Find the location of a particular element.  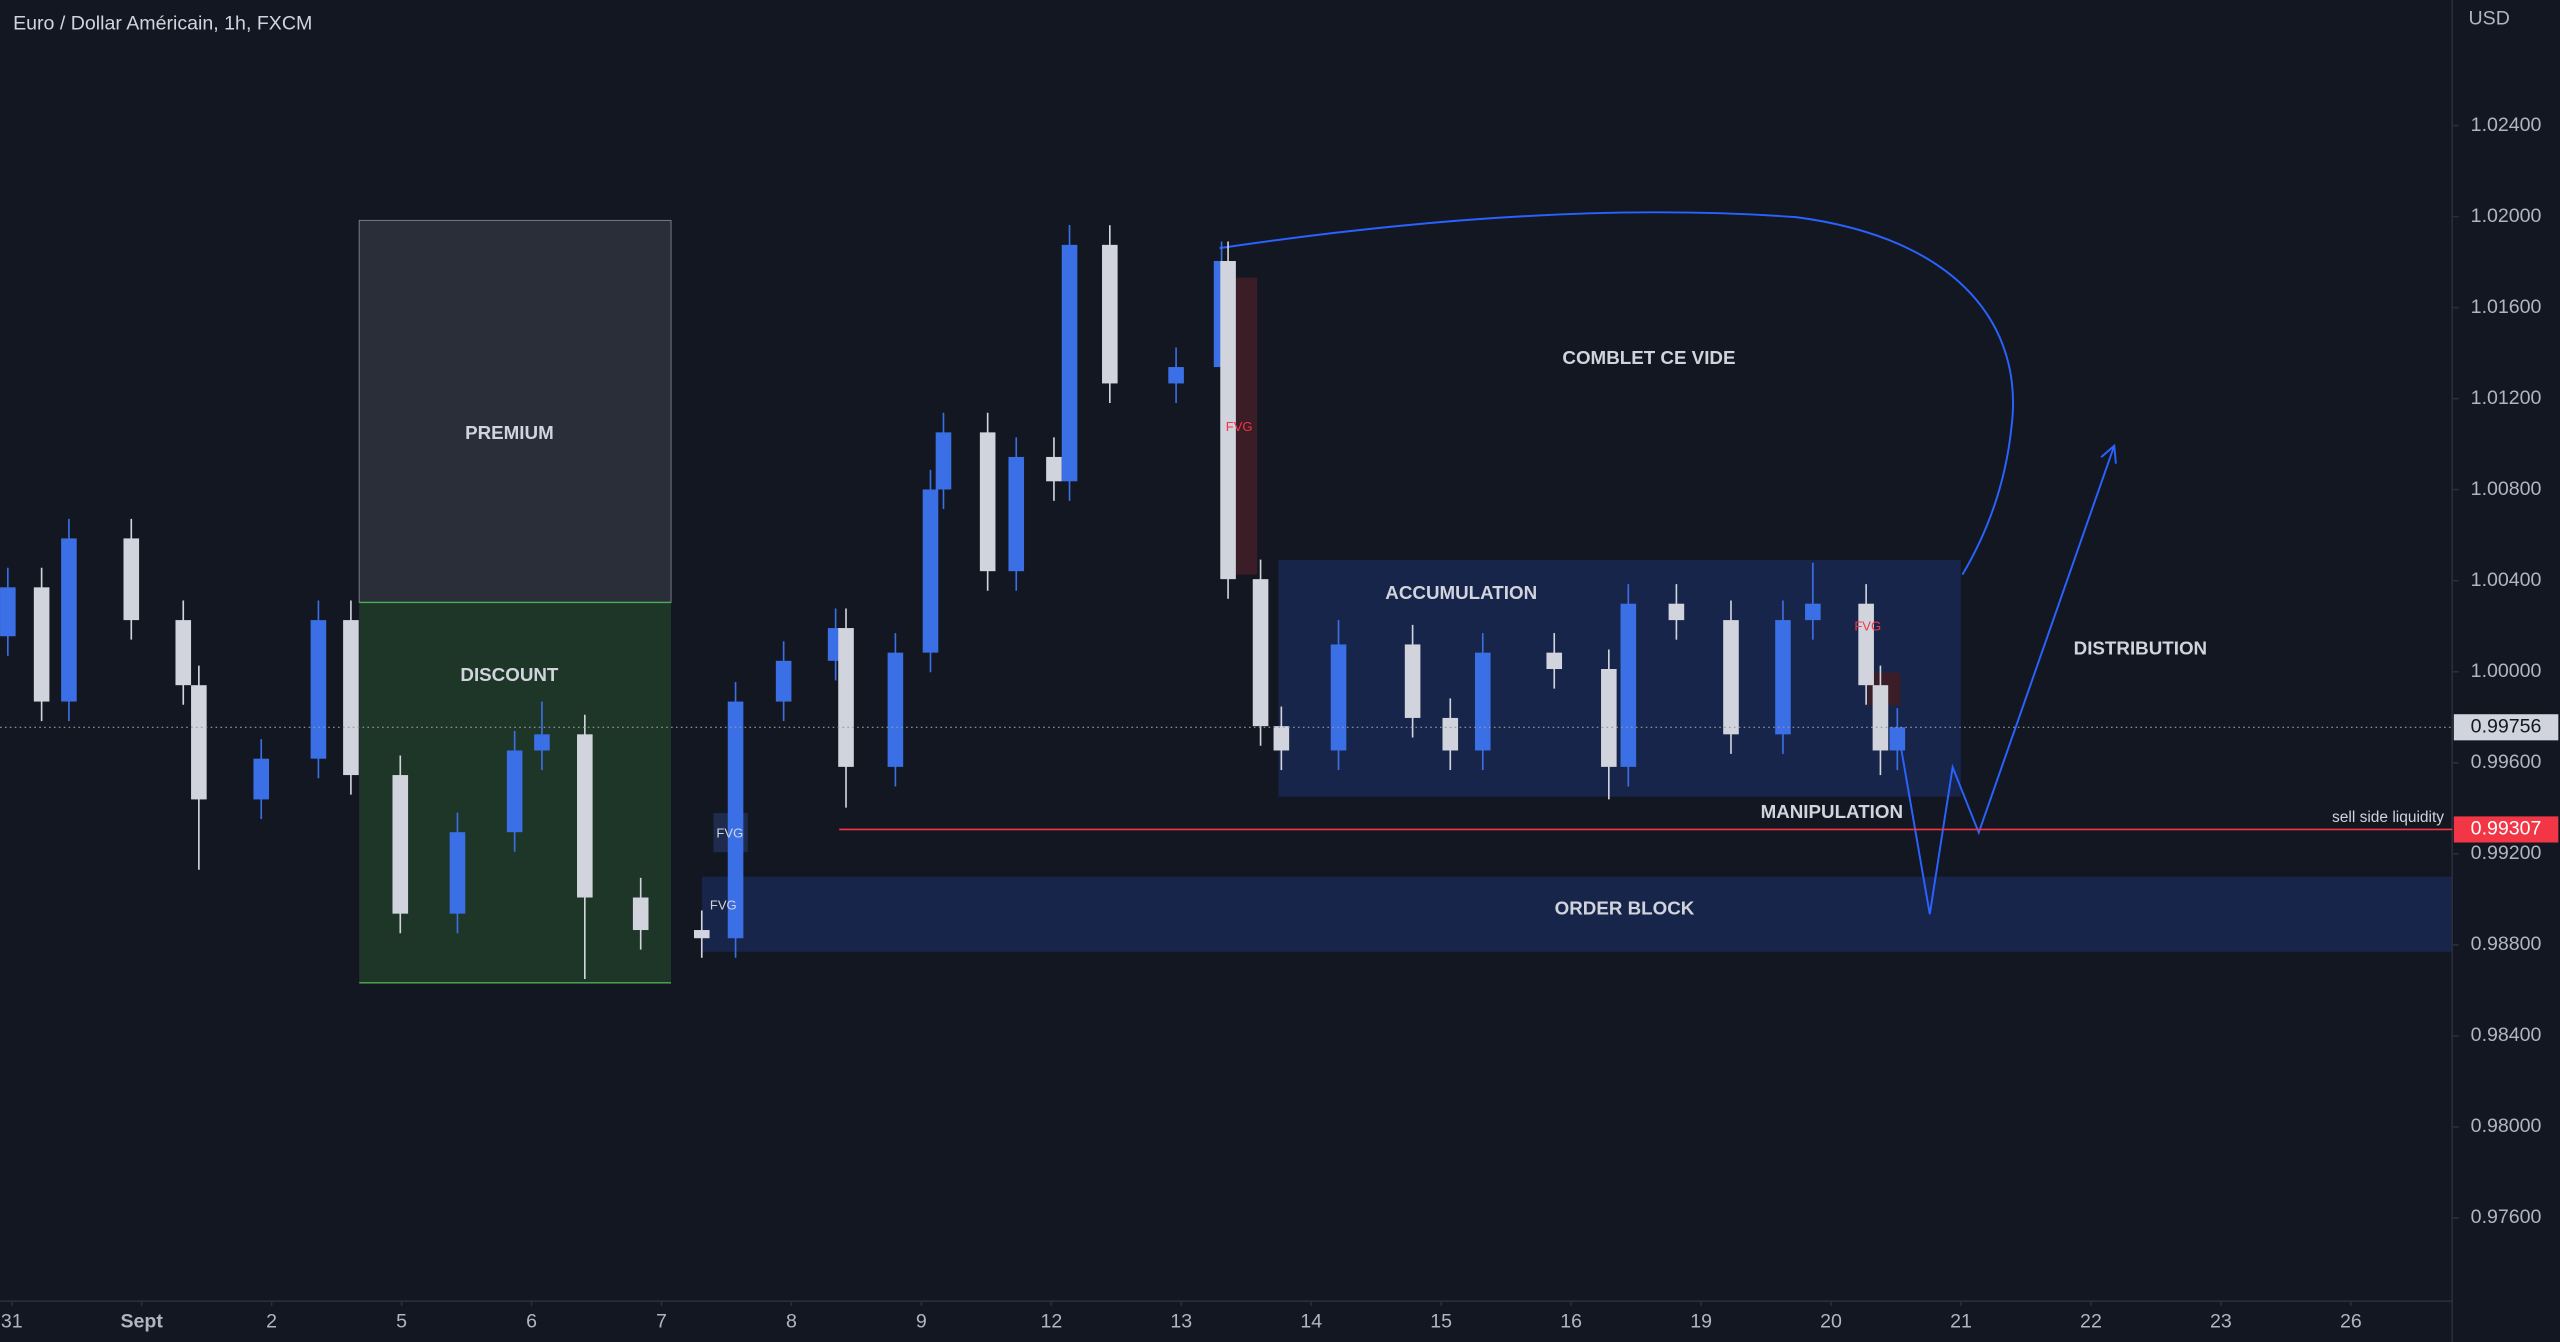

accumulation-zone is located at coordinates (1619, 678).